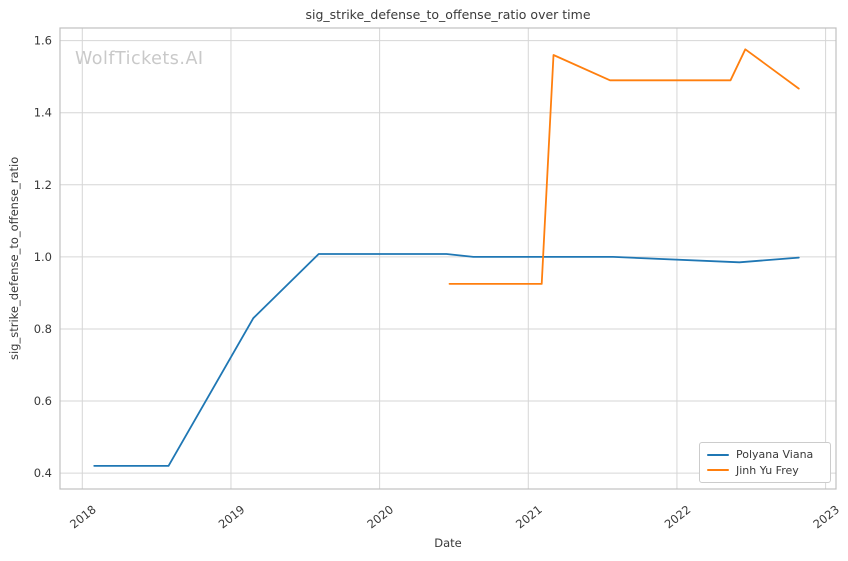 The image size is (848, 561). Describe the element at coordinates (43, 329) in the screenshot. I see `y-tick-label: 0.8` at that location.